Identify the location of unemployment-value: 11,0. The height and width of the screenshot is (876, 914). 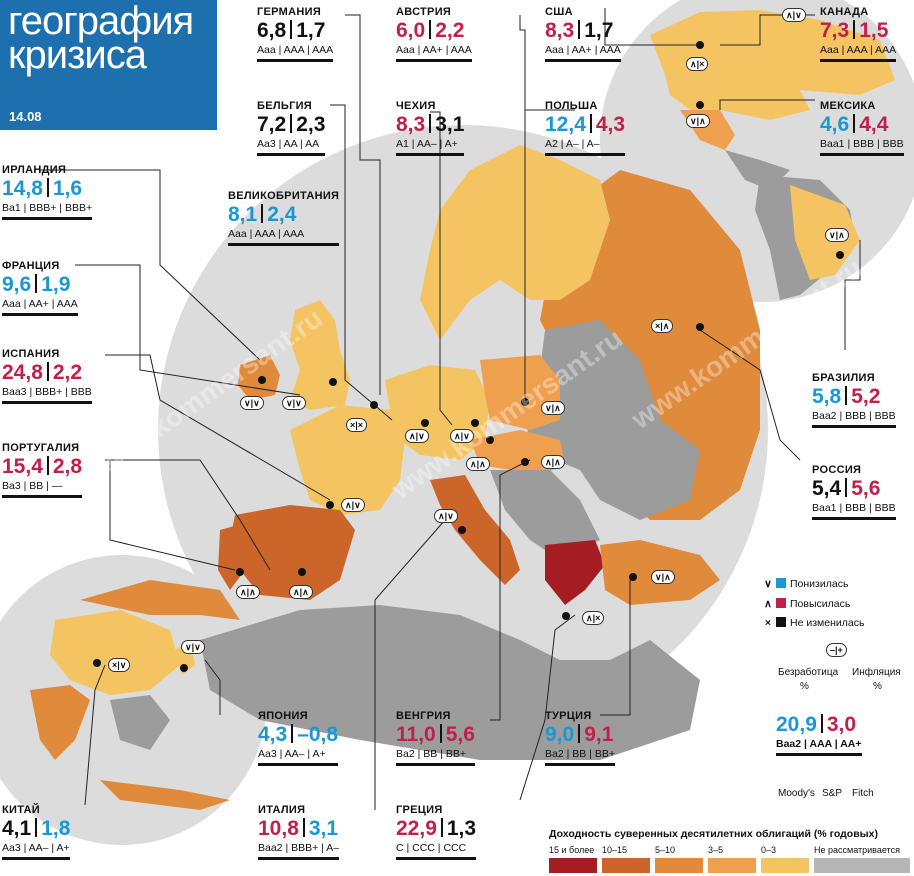
(416, 734).